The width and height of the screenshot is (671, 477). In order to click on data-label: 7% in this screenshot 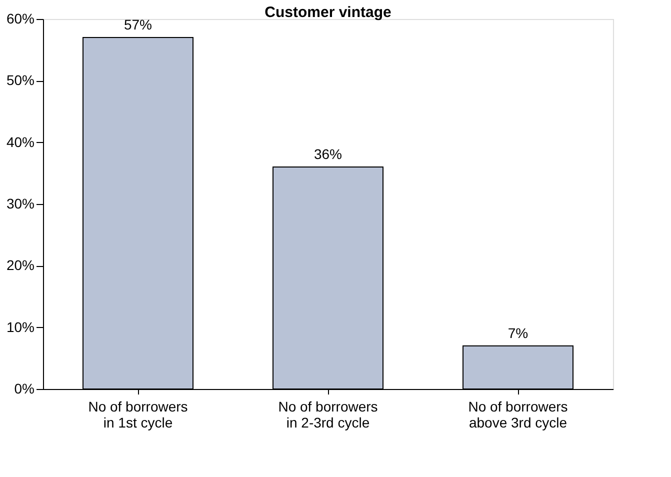, I will do `click(518, 332)`.